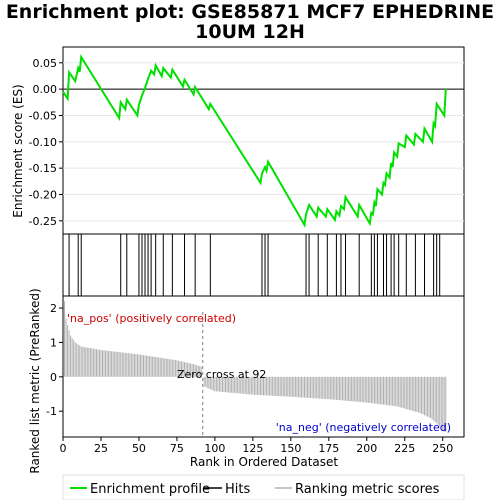 Image resolution: width=500 pixels, height=500 pixels. Describe the element at coordinates (442, 448) in the screenshot. I see `x-tick-label: 250` at that location.